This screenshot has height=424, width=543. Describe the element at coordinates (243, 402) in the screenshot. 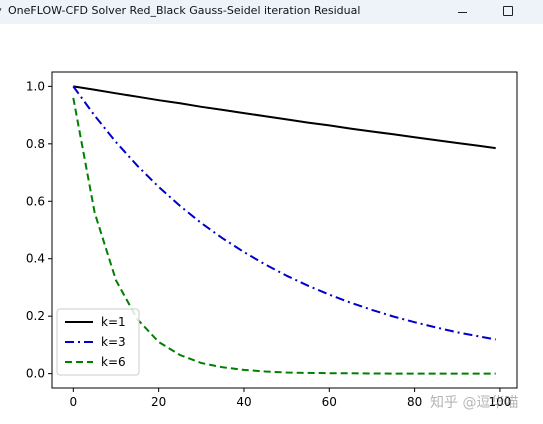

I see `x-tick-label: 40` at that location.